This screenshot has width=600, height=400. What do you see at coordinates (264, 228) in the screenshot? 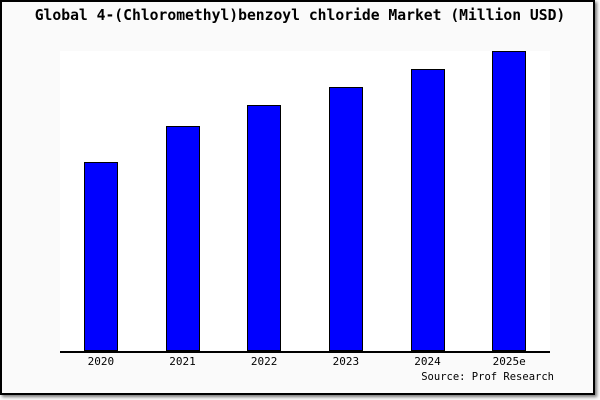
I see `bar-2022` at bounding box center [264, 228].